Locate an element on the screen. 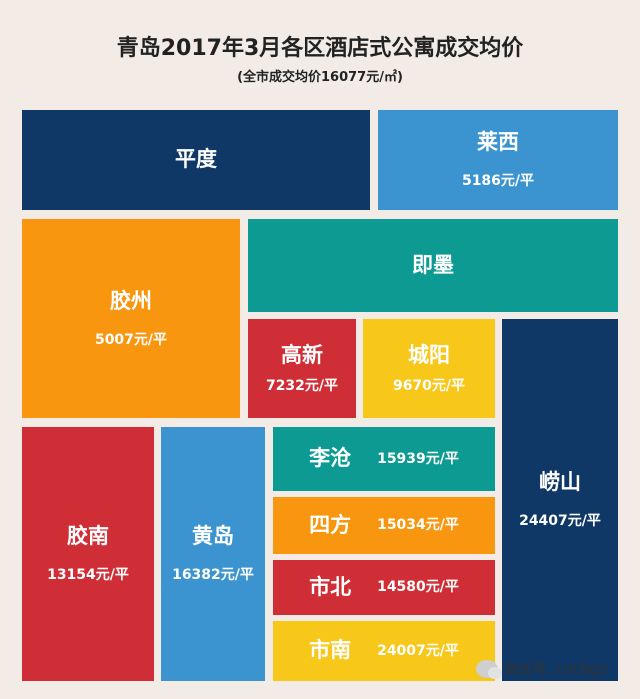 Image resolution: width=640 pixels, height=699 pixels. tile-7: 胶南 13154元/平 is located at coordinates (88, 554).